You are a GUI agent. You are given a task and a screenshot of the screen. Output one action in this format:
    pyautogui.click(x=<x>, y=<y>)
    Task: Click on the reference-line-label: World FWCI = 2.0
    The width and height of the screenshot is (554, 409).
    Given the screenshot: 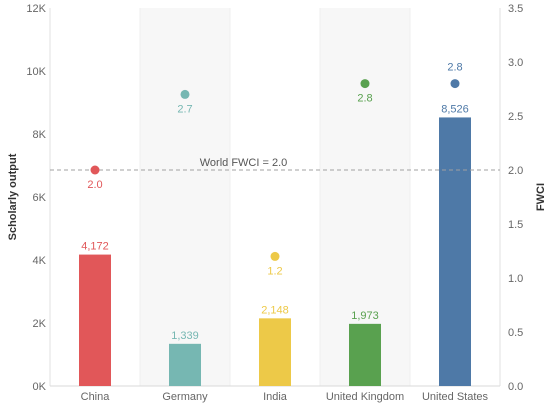 What is the action you would take?
    pyautogui.click(x=244, y=163)
    